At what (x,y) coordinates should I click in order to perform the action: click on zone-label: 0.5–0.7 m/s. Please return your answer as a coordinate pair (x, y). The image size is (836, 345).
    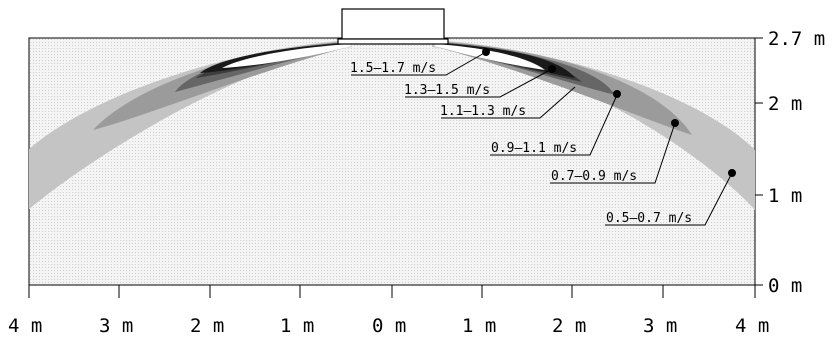
    Looking at the image, I should click on (649, 218).